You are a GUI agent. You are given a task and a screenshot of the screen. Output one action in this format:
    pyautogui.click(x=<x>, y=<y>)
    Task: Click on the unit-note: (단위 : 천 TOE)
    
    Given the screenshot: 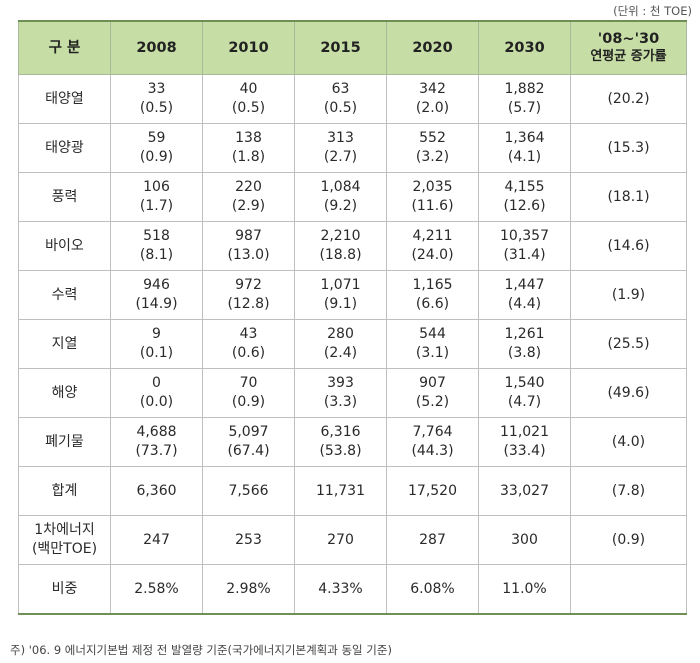 What is the action you would take?
    pyautogui.click(x=652, y=11)
    